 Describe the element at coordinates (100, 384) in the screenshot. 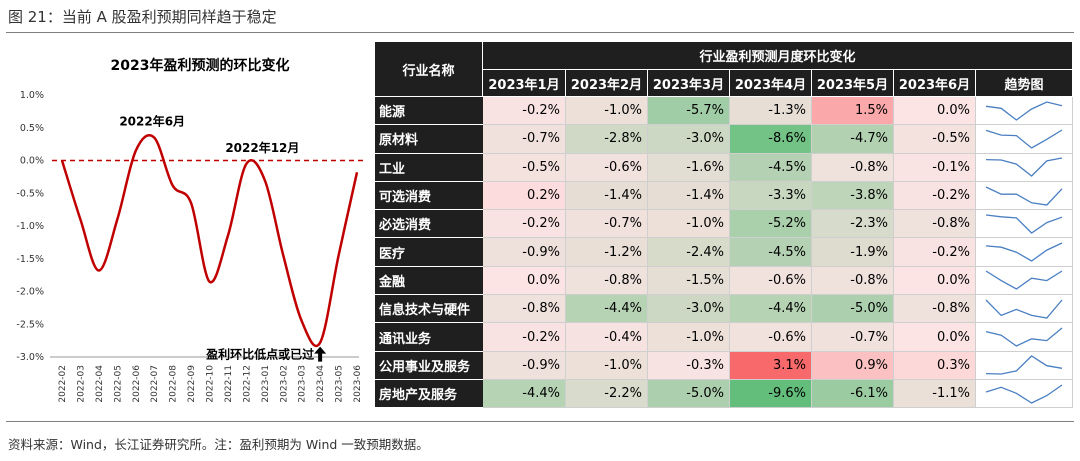

I see `x-tick-label: 2022-04` at that location.